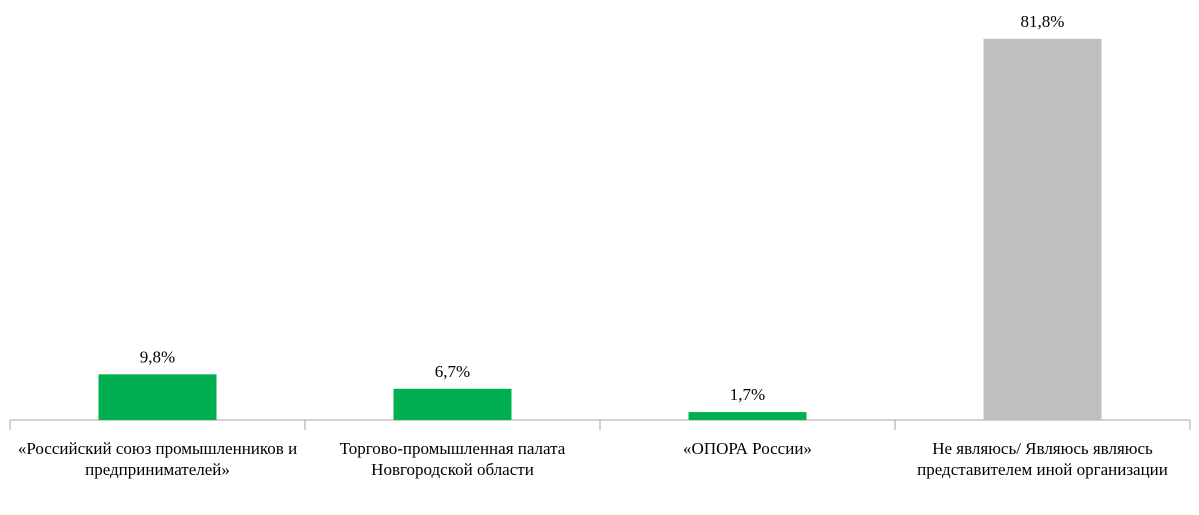  Describe the element at coordinates (747, 448) in the screenshot. I see `x-tick-label: «ОПОРА России»` at that location.